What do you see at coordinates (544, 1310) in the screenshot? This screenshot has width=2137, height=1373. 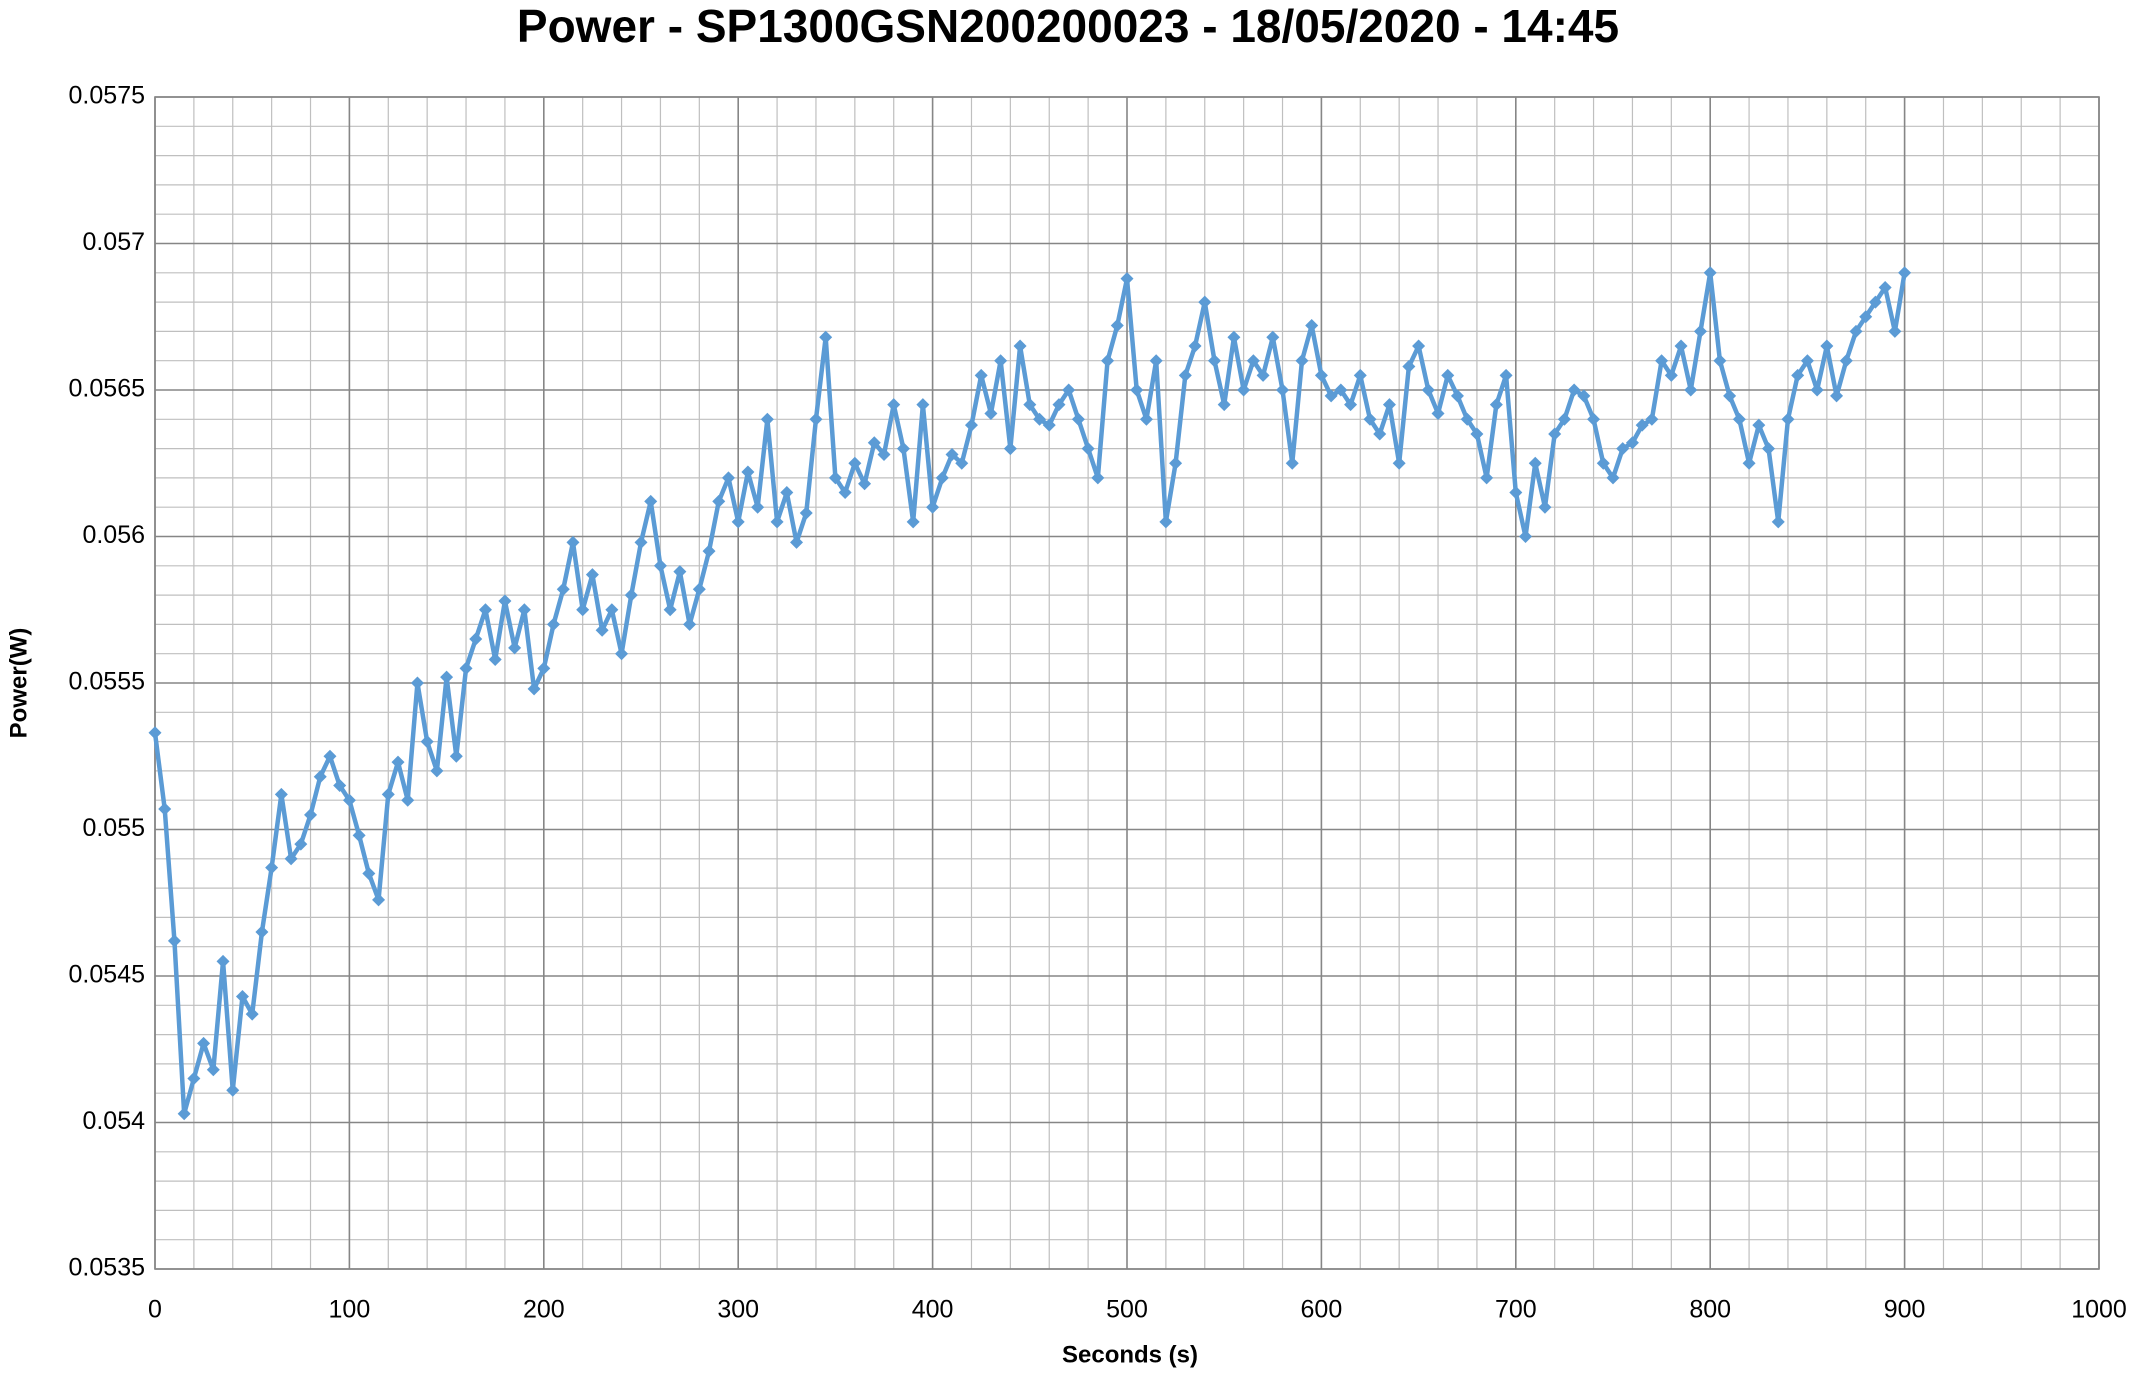 I see `x-tick-label: 200` at bounding box center [544, 1310].